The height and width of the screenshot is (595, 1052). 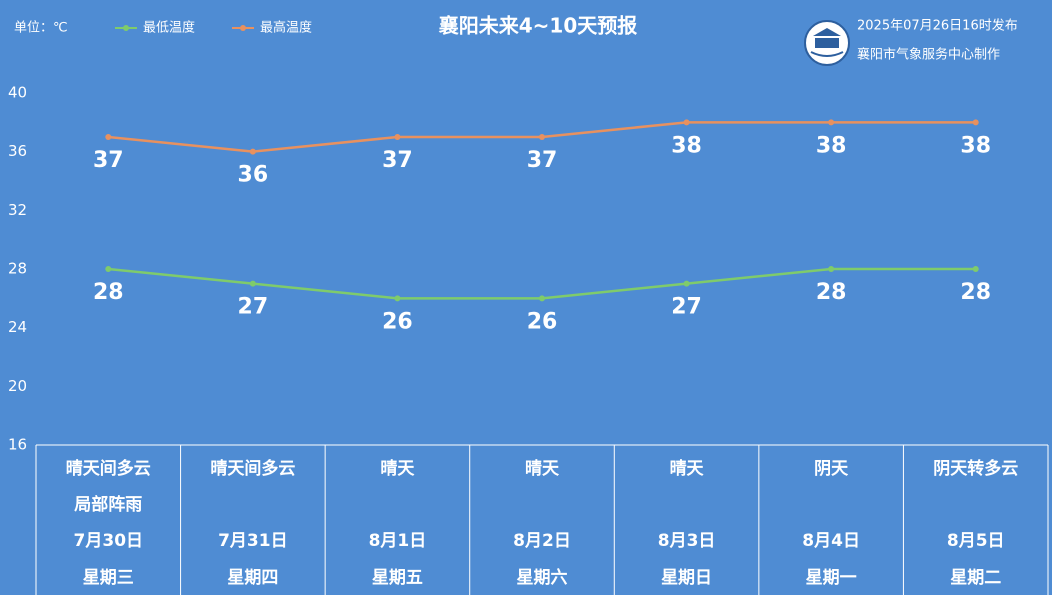 I want to click on data-label: 36, so click(x=253, y=175).